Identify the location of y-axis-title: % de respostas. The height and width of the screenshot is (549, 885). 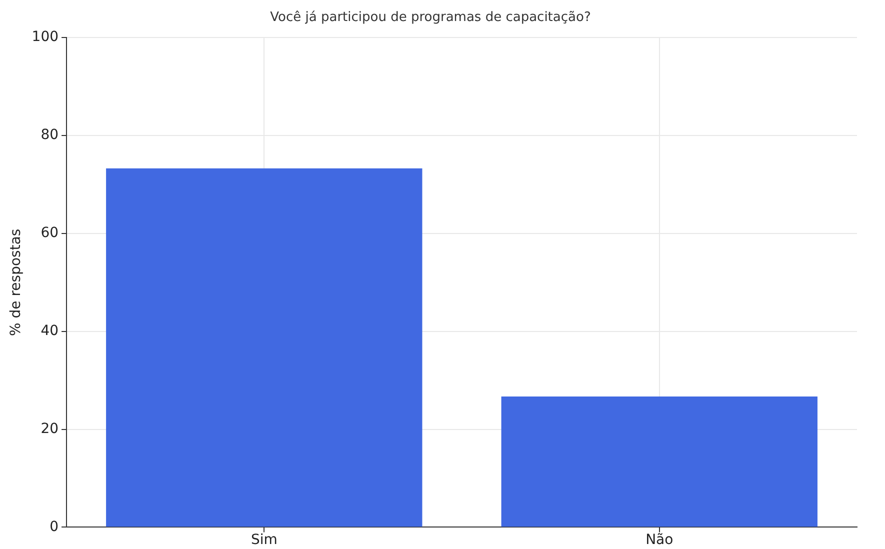
(16, 282).